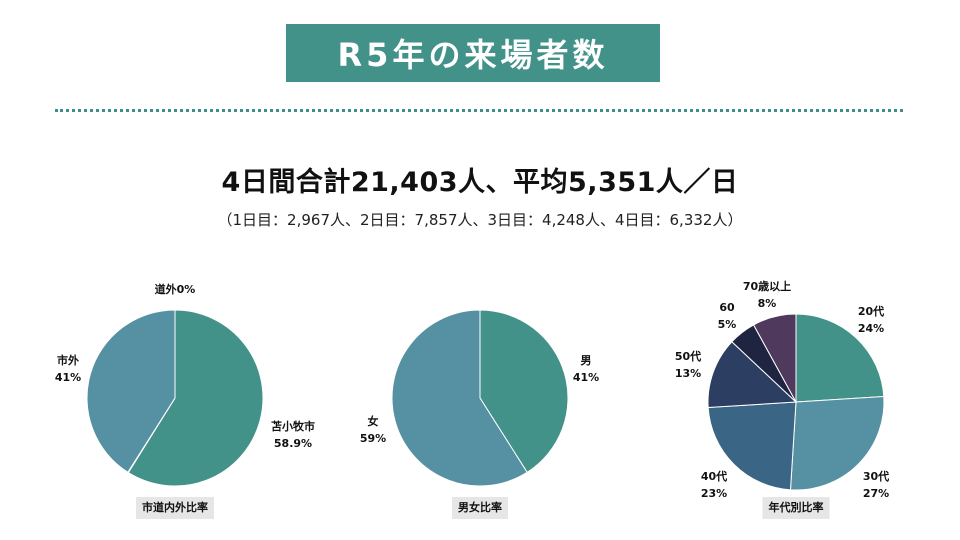 The height and width of the screenshot is (540, 960). I want to click on slice-pct: 58.9%, so click(293, 443).